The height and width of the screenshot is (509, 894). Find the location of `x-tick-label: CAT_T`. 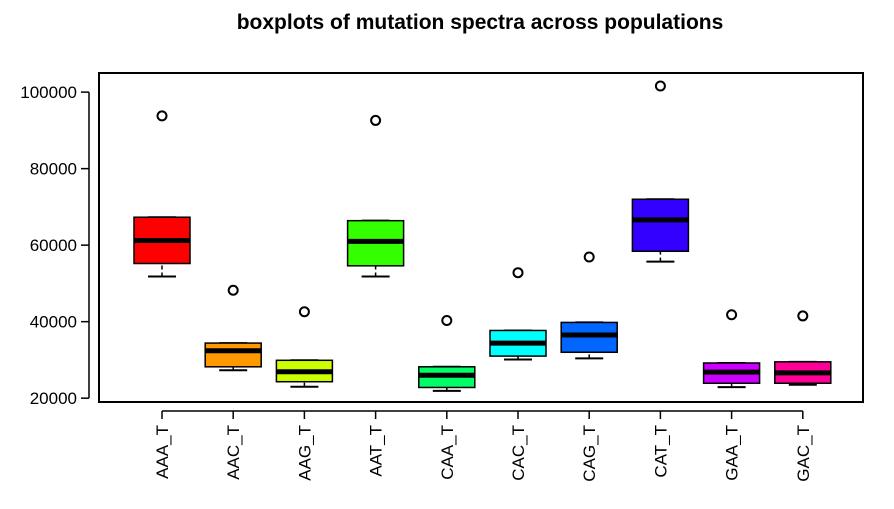

x-tick-label: CAT_T is located at coordinates (660, 451).